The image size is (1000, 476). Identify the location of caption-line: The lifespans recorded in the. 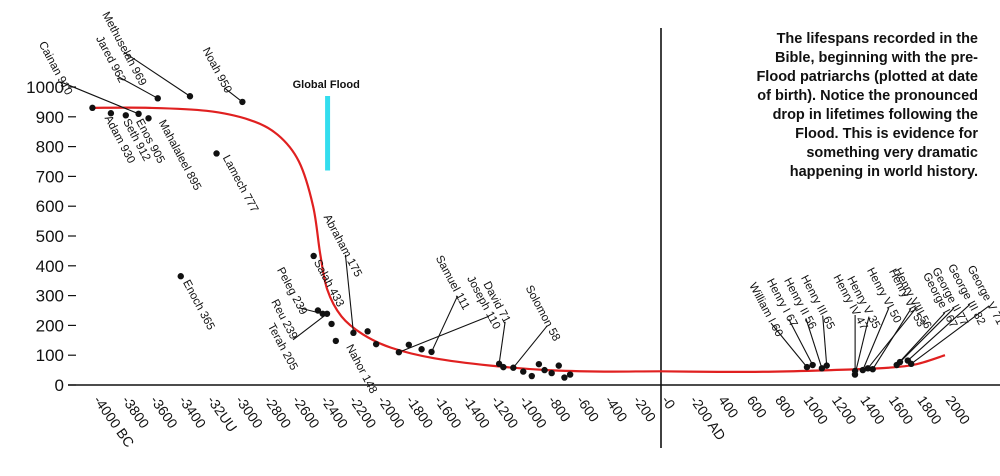
(877, 39).